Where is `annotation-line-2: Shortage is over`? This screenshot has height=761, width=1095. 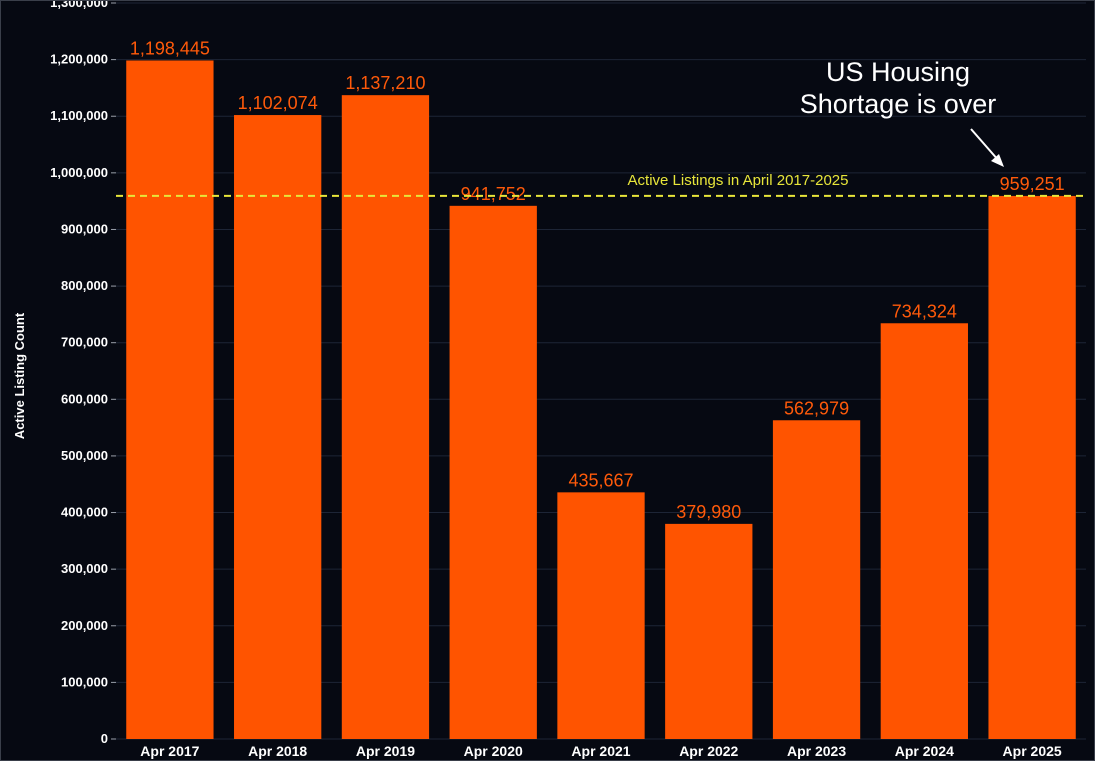 annotation-line-2: Shortage is over is located at coordinates (898, 104).